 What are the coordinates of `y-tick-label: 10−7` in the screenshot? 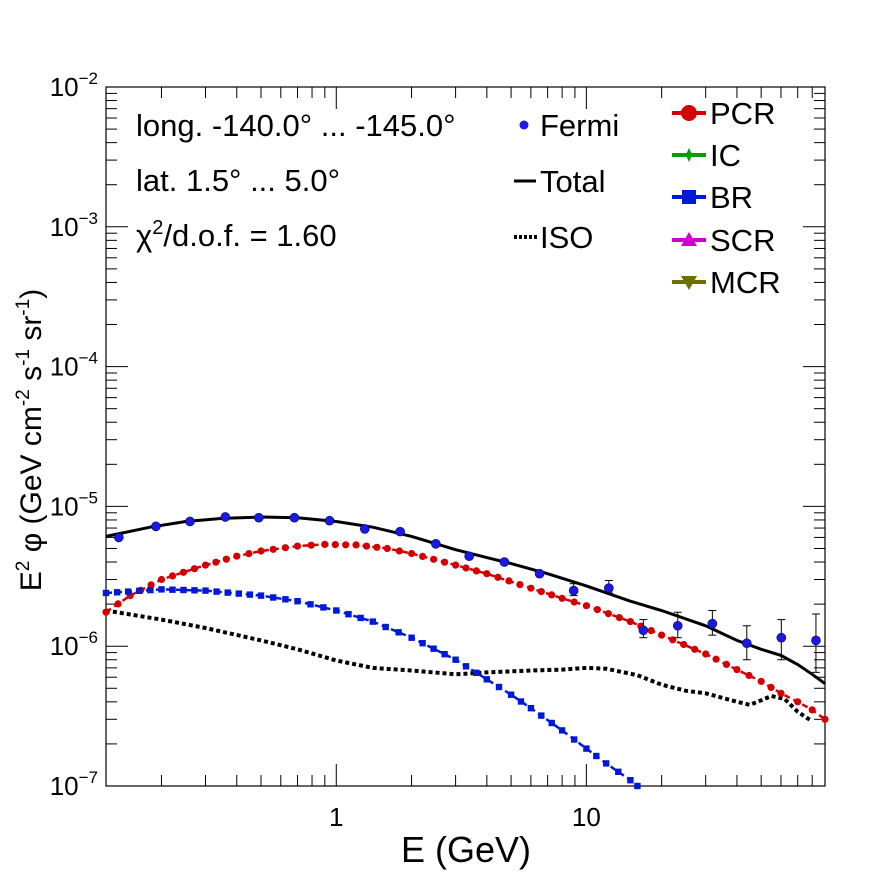 It's located at (74, 784).